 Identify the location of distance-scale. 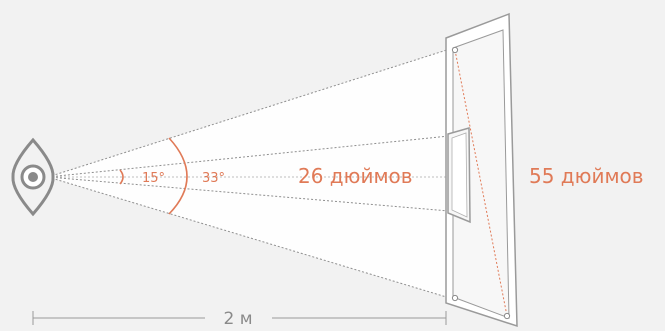
(239, 318).